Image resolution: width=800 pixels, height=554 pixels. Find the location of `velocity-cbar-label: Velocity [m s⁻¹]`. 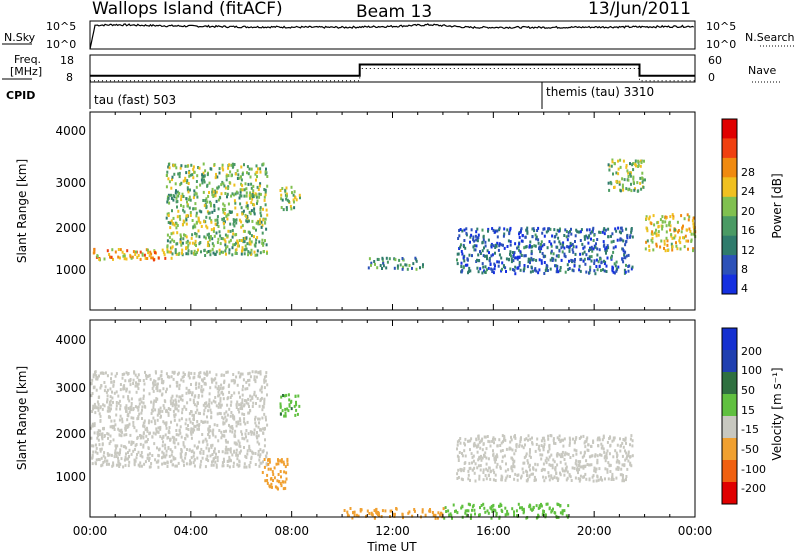

velocity-cbar-label: Velocity [m s⁻¹] is located at coordinates (777, 413).